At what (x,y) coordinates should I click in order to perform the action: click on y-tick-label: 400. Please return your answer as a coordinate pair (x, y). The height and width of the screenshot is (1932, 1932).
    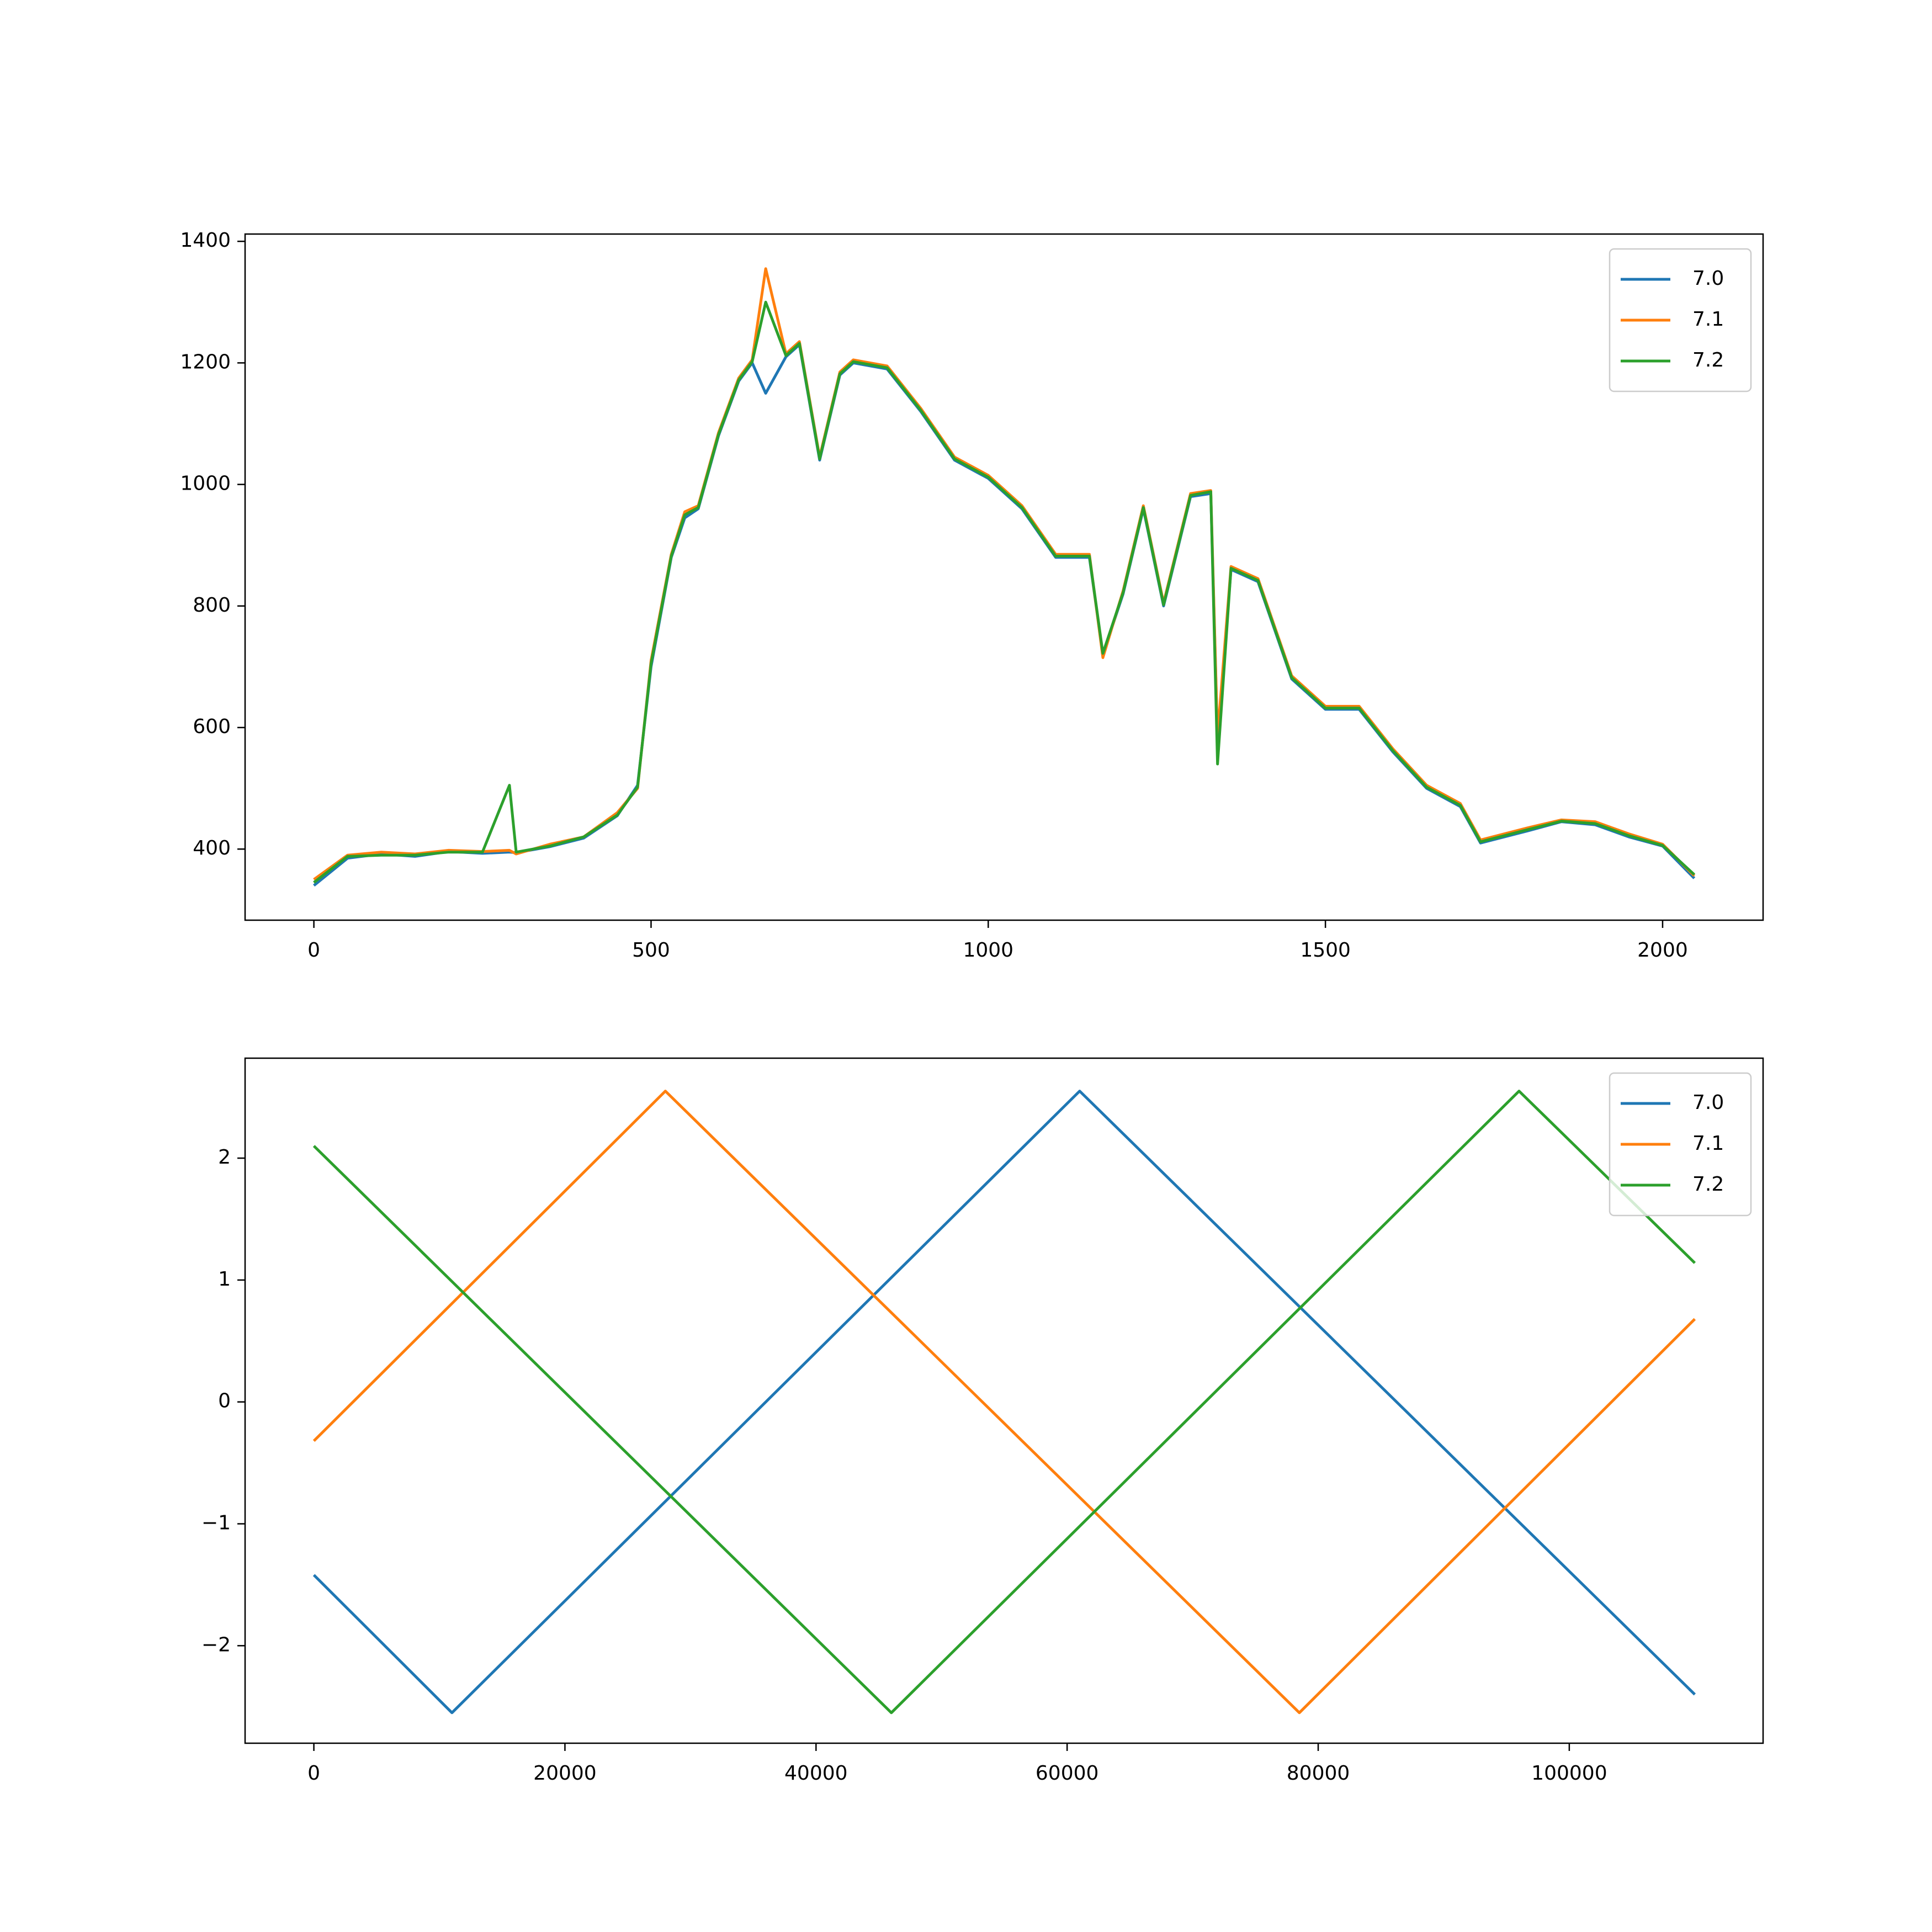
    Looking at the image, I should click on (212, 848).